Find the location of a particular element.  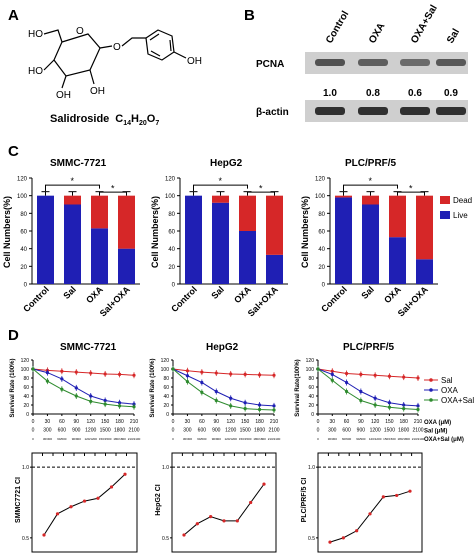

dose-value: 30 is located at coordinates (188, 422).